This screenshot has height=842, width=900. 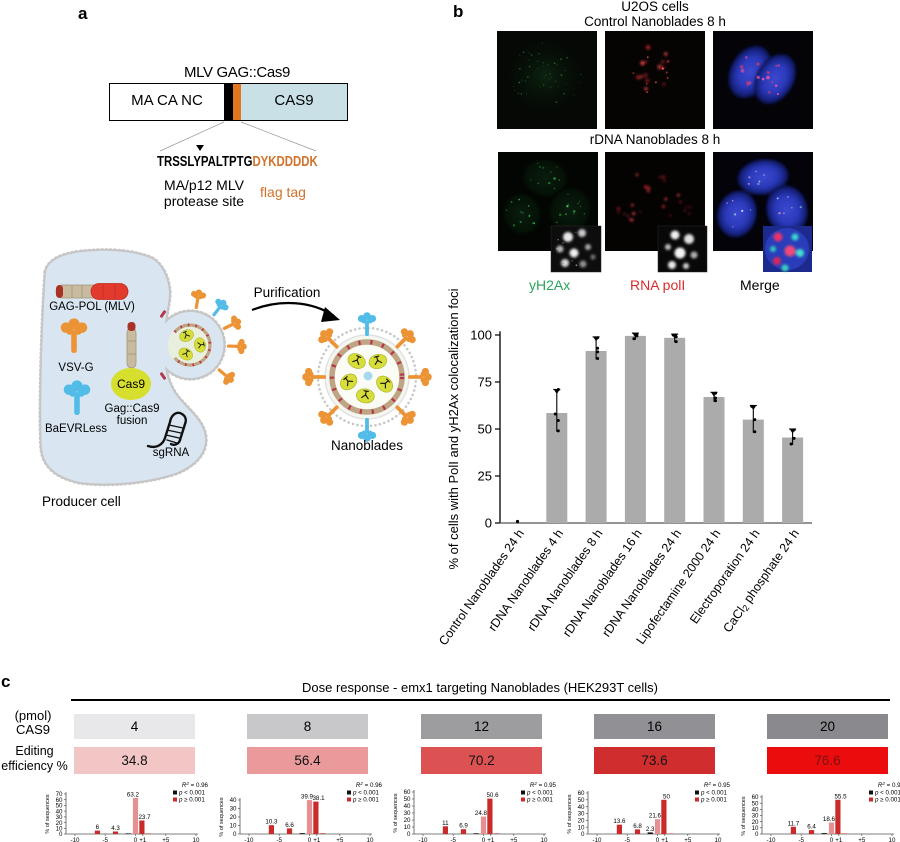 I want to click on svg-text: rDNA Nanoblades 4 h, so click(x=525, y=580).